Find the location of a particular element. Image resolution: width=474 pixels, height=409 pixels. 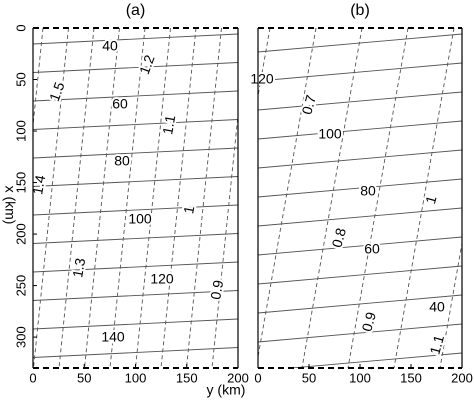

y-tick-label: 250 is located at coordinates (20, 286).